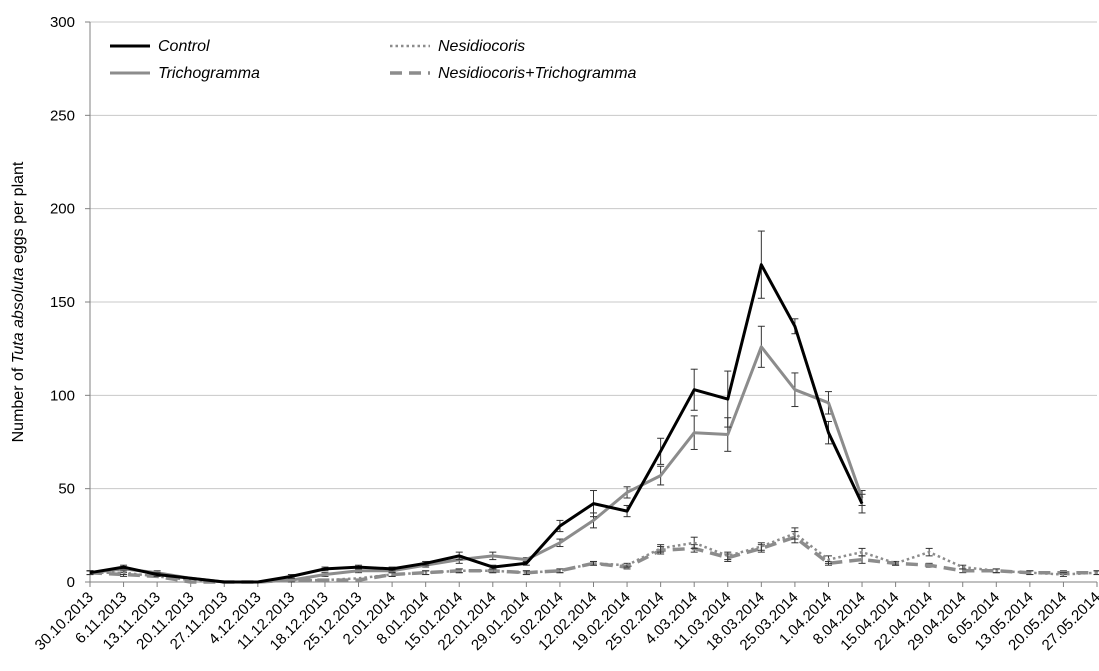  I want to click on y-tick-label: 0, so click(71, 582).